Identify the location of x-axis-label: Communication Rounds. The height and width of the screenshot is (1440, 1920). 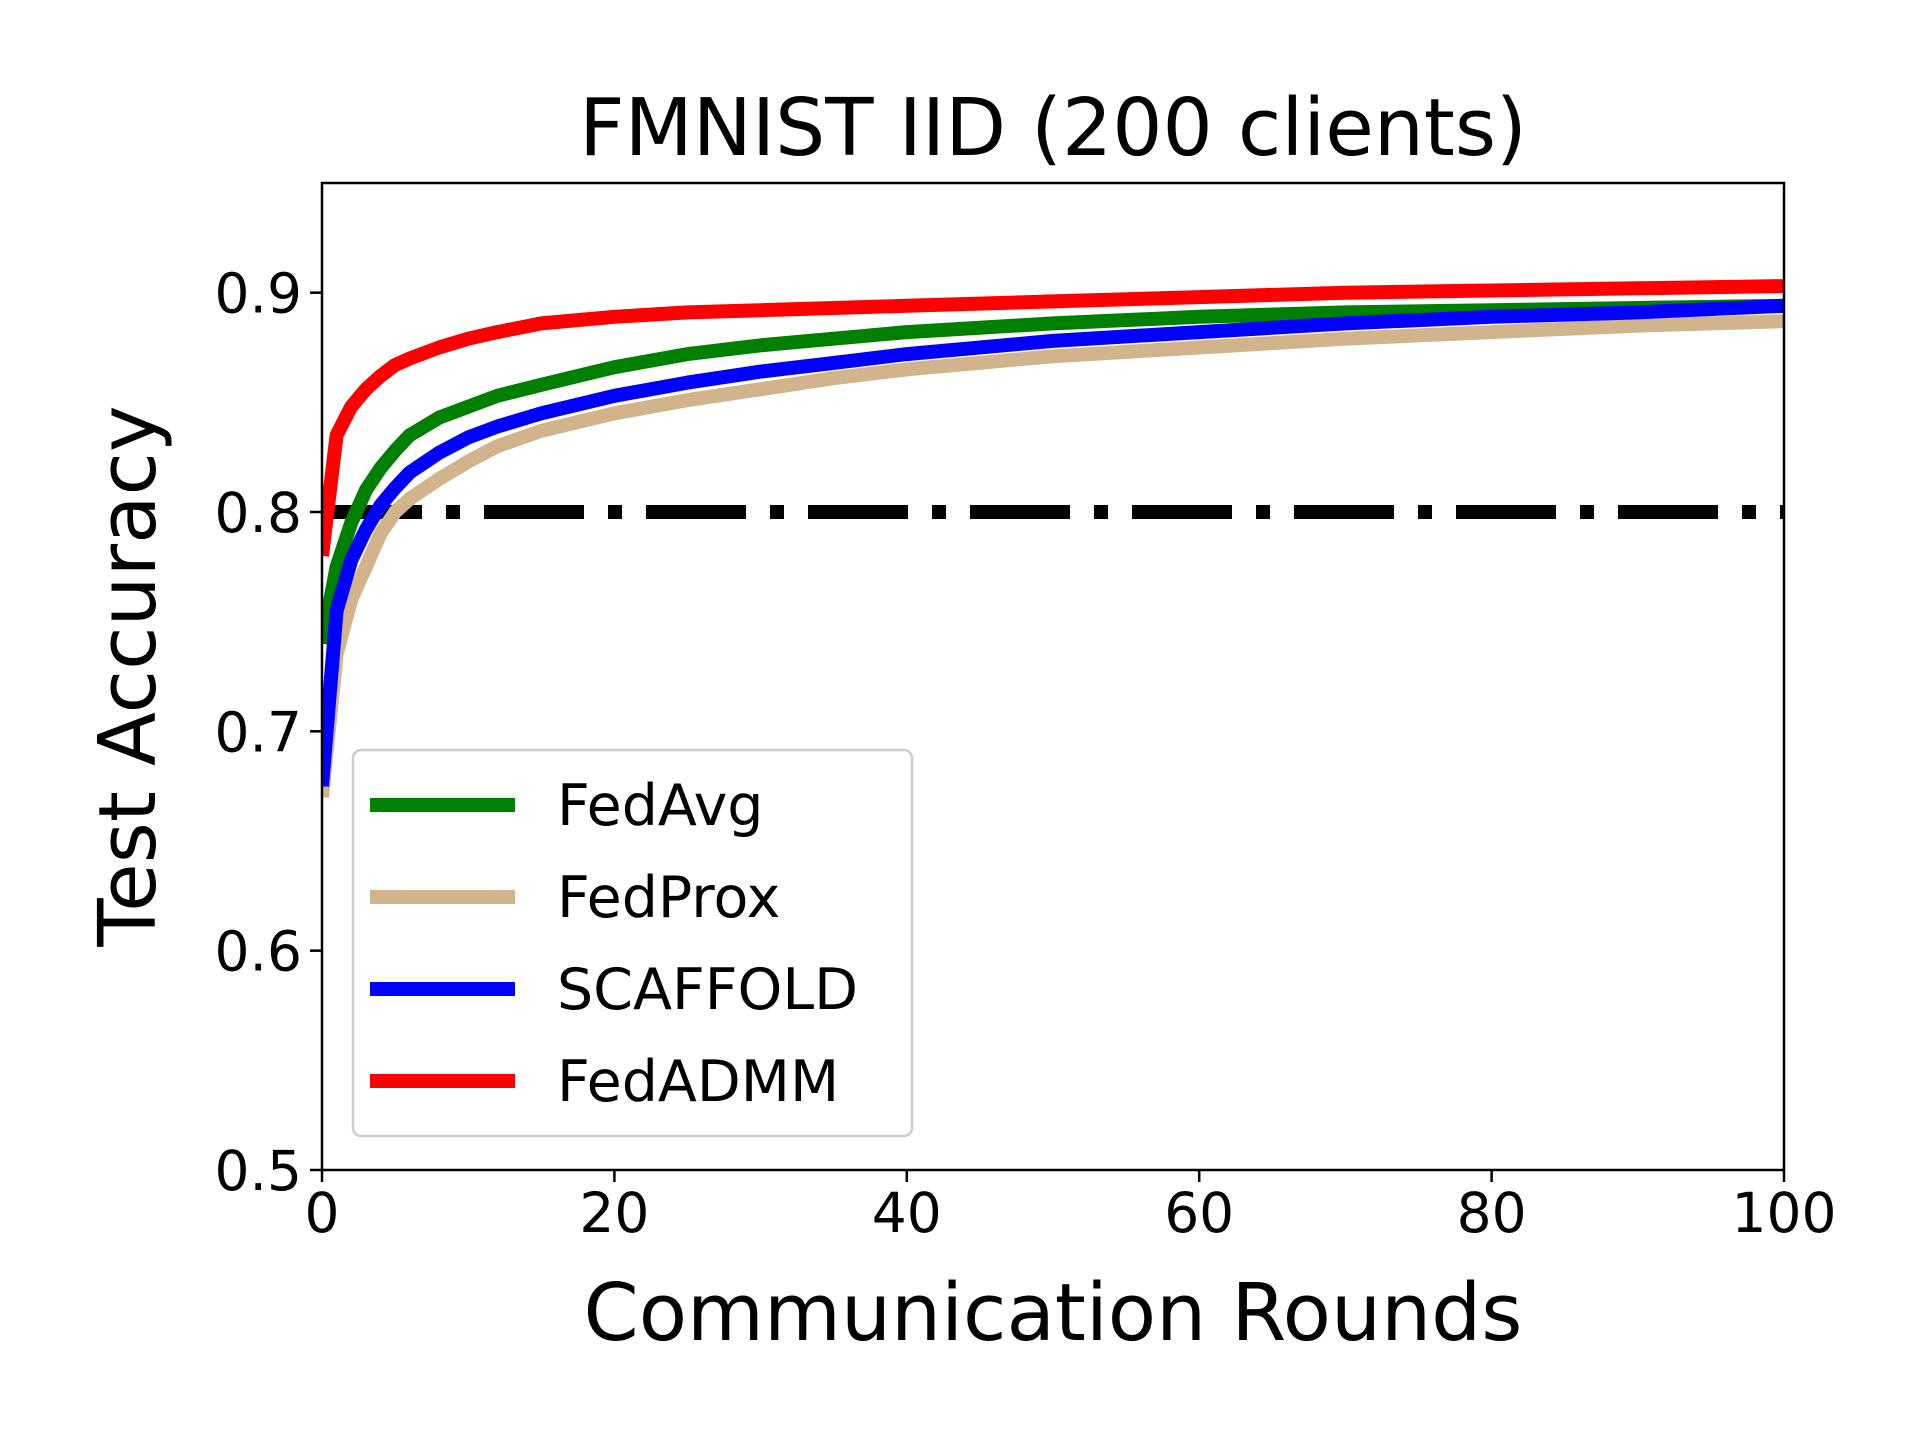
(1053, 1313).